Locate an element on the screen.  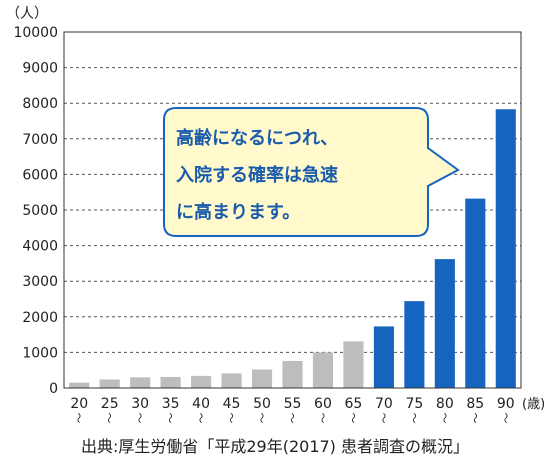
callout-bubble is located at coordinates (311, 172).